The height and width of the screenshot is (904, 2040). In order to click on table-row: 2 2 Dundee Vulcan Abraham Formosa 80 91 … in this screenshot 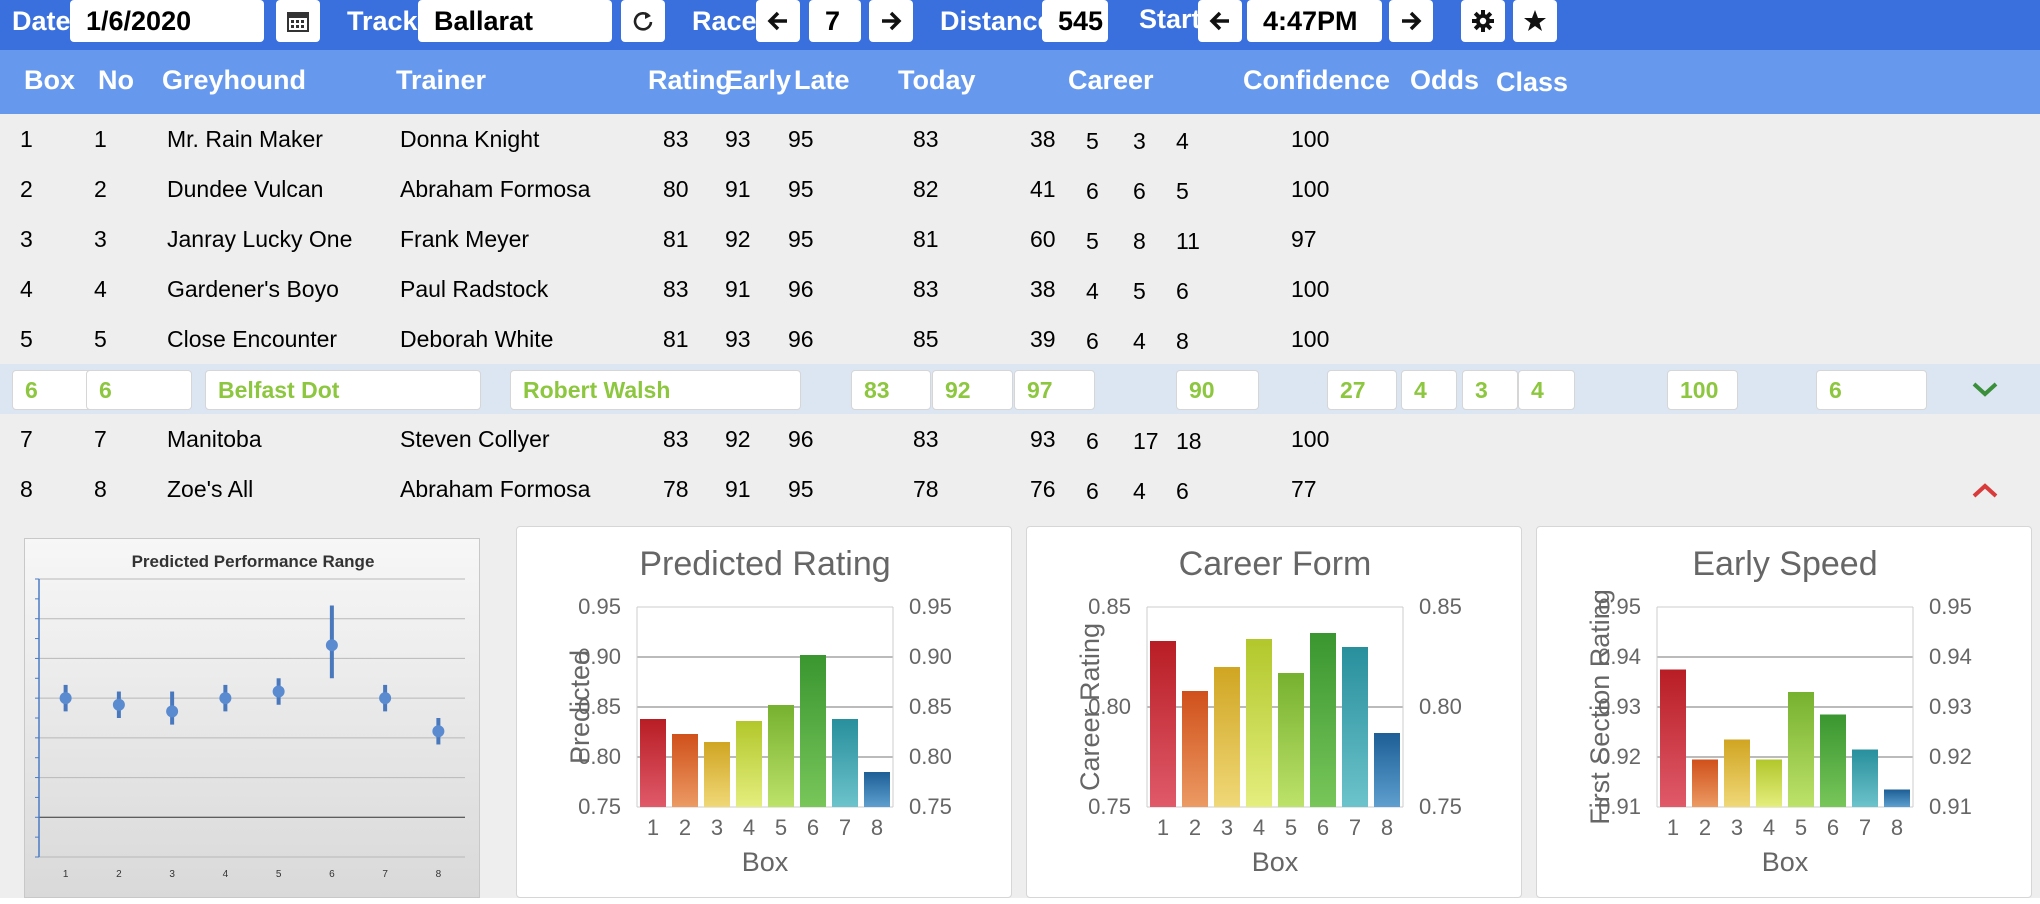, I will do `click(1020, 189)`.